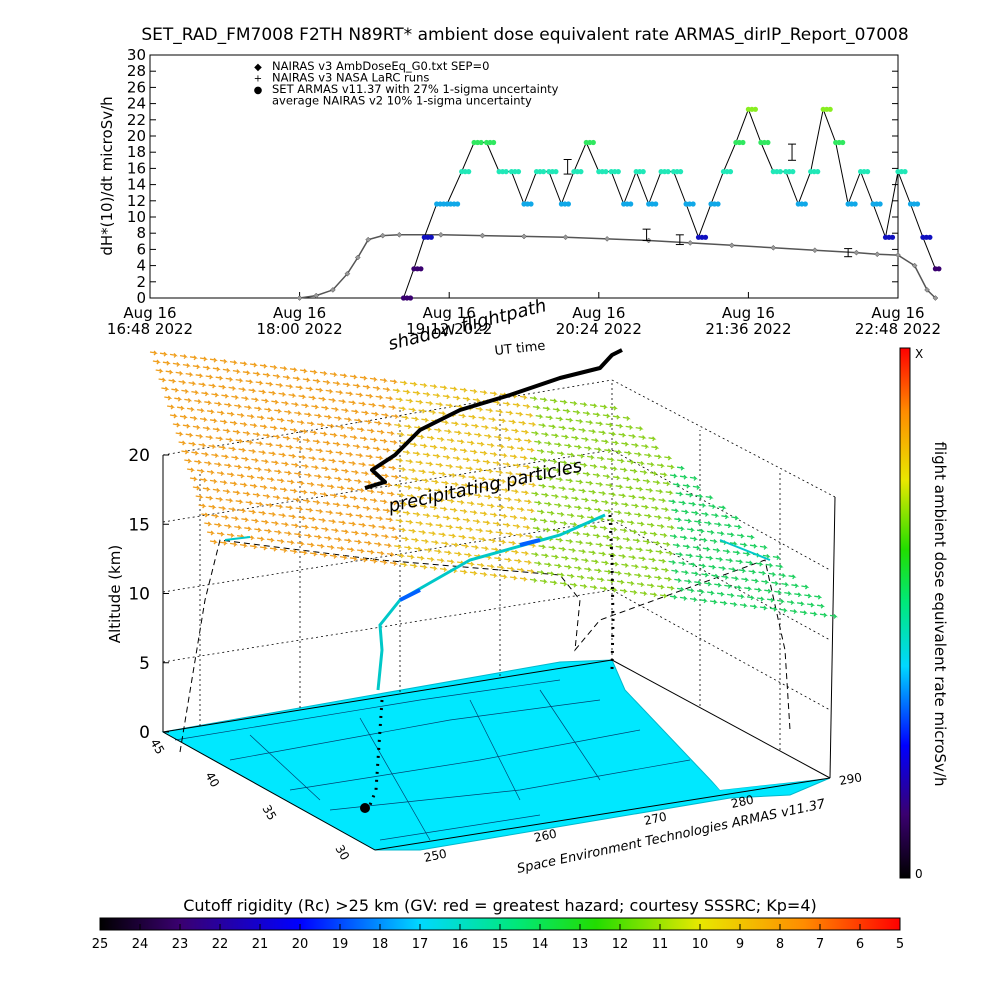 The image size is (1000, 1000). Describe the element at coordinates (700, 944) in the screenshot. I see `cutoff-rigidity-tick-label: 10` at that location.